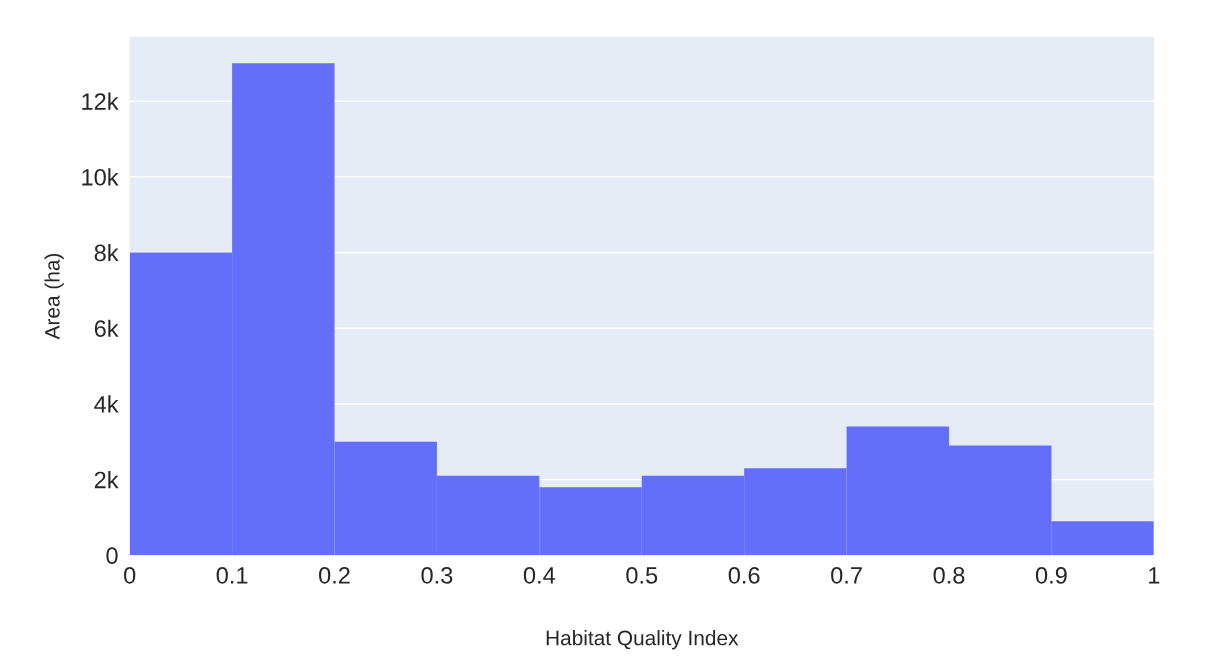 Image resolution: width=1212 pixels, height=669 pixels. Describe the element at coordinates (846, 575) in the screenshot. I see `x-tick-label: 0.7` at that location.